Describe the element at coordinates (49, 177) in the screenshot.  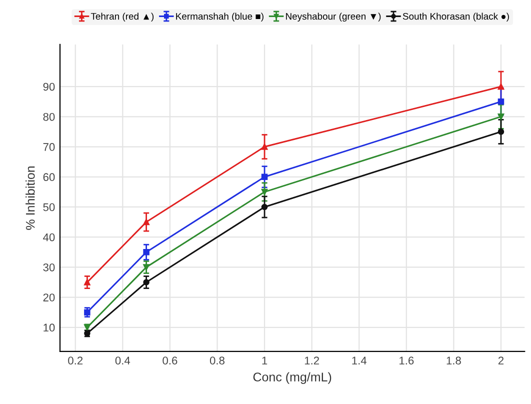
I see `y-tick-label: 60` at that location.